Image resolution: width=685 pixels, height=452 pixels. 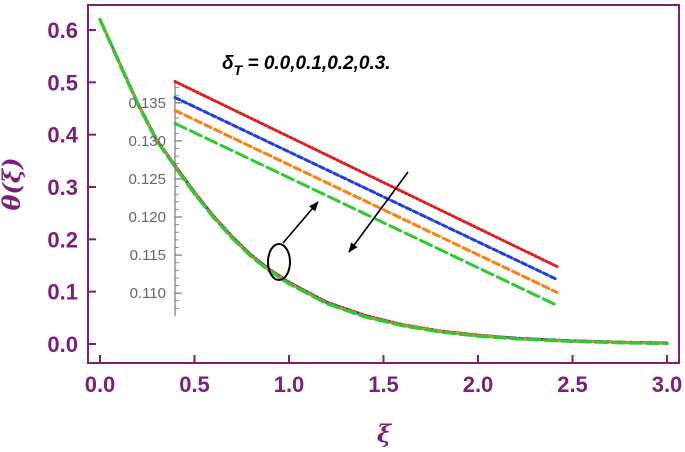 What do you see at coordinates (147, 141) in the screenshot?
I see `inset-tick-label: 0.130` at bounding box center [147, 141].